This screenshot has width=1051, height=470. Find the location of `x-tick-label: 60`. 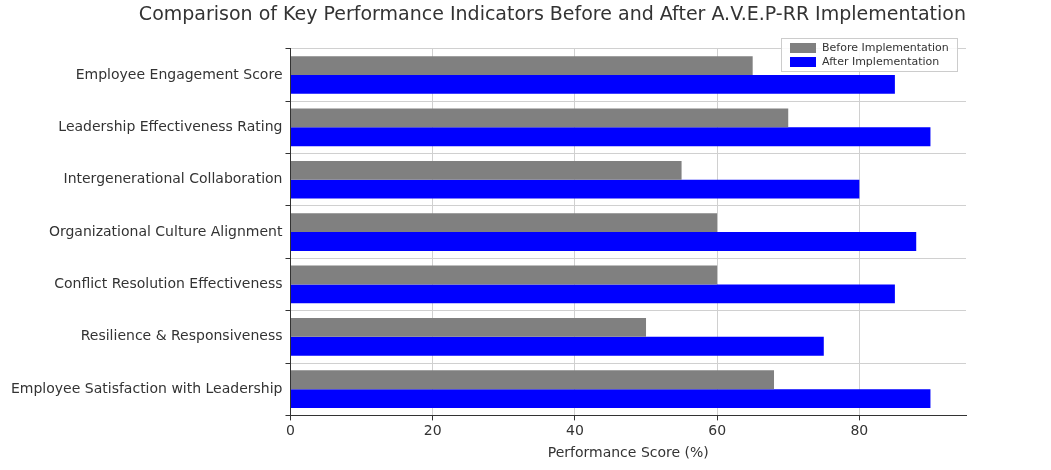

x-tick-label: 60 is located at coordinates (717, 430).